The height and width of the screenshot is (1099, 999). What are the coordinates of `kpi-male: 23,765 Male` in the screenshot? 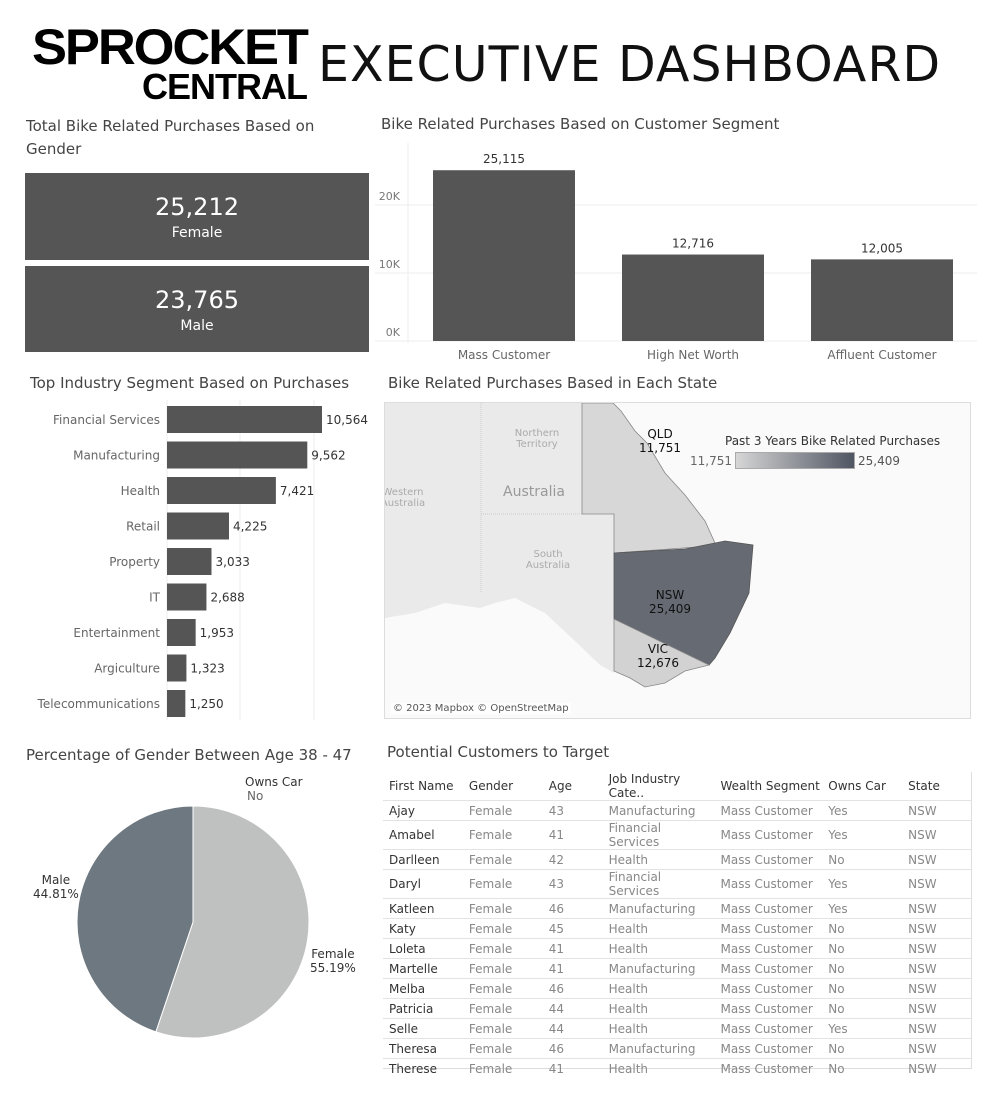 It's located at (197, 309).